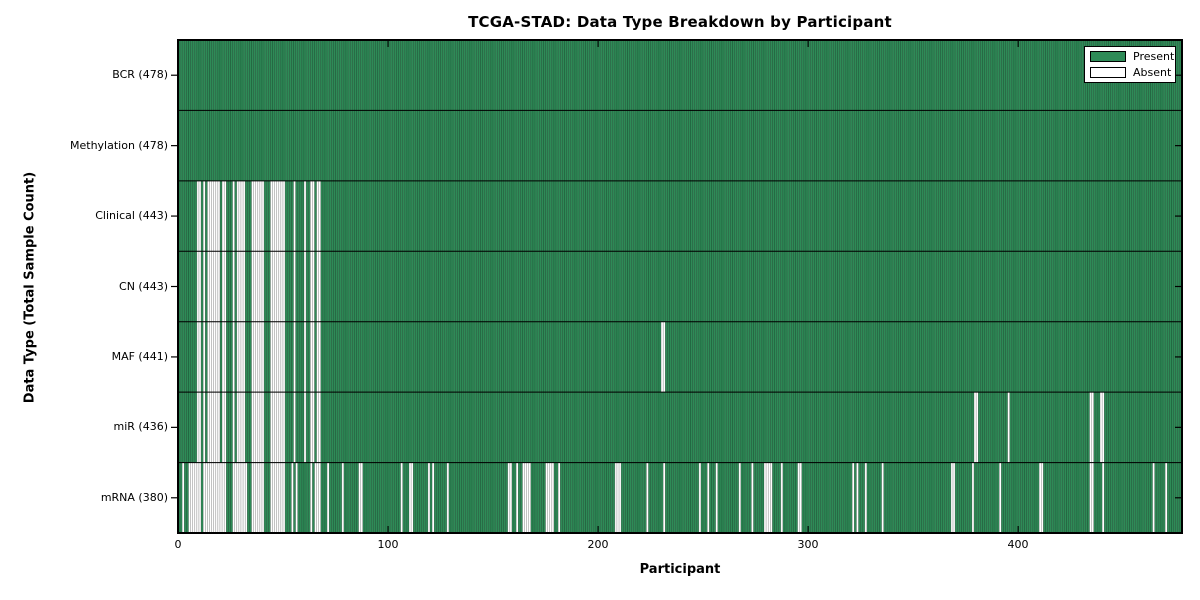  Describe the element at coordinates (140, 74) in the screenshot. I see `y-tick-label-bcr: BCR (478)` at that location.